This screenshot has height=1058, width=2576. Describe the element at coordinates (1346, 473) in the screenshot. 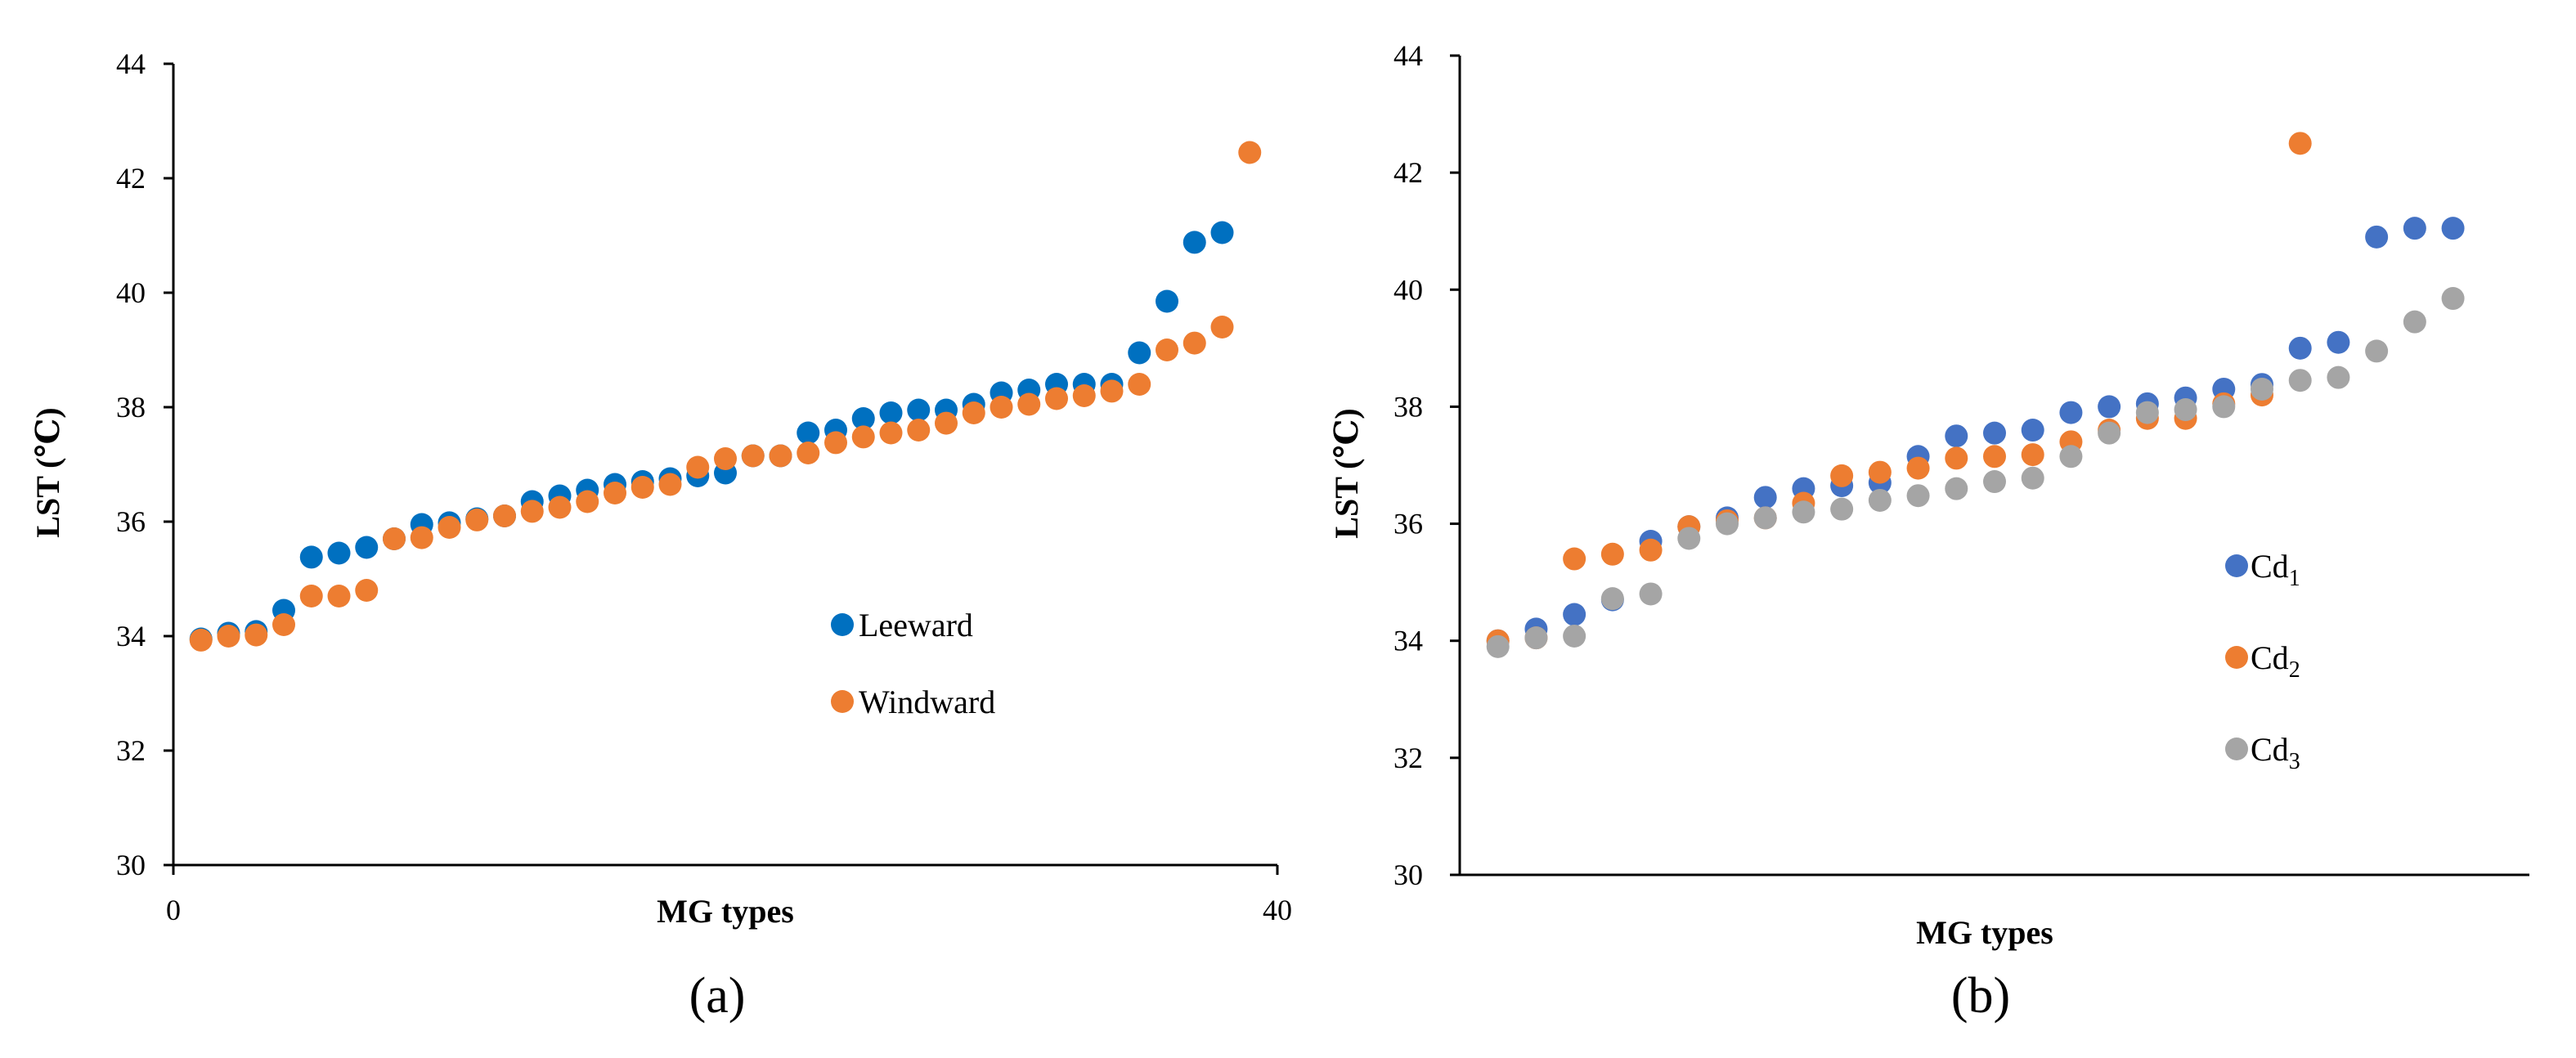

I see `y-axis-title: LST (℃)` at that location.